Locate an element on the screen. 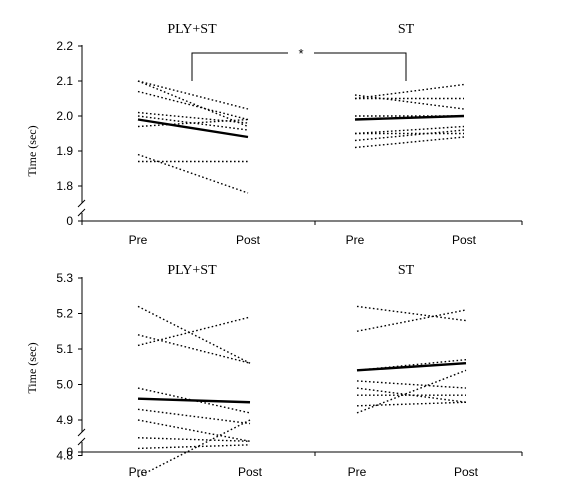  y-tick-label: 2.2 is located at coordinates (64, 46).